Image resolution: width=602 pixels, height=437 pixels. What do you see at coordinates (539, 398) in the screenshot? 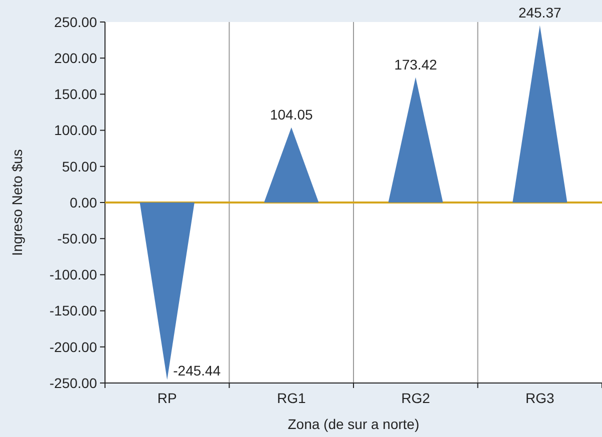
I see `x-tick-label: RG3` at bounding box center [539, 398].